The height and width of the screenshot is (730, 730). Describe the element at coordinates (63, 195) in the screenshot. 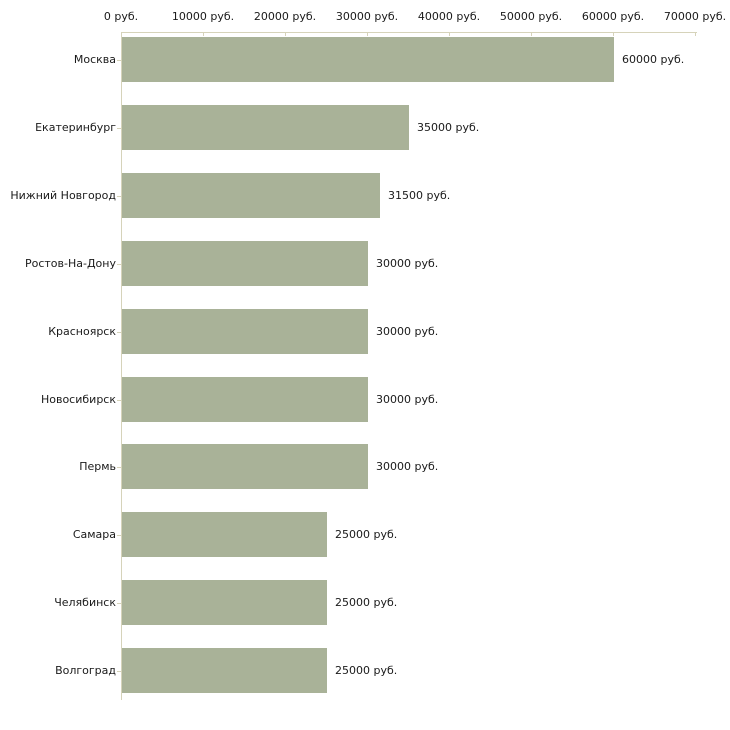

I see `category-label: Нижний Новгород` at that location.